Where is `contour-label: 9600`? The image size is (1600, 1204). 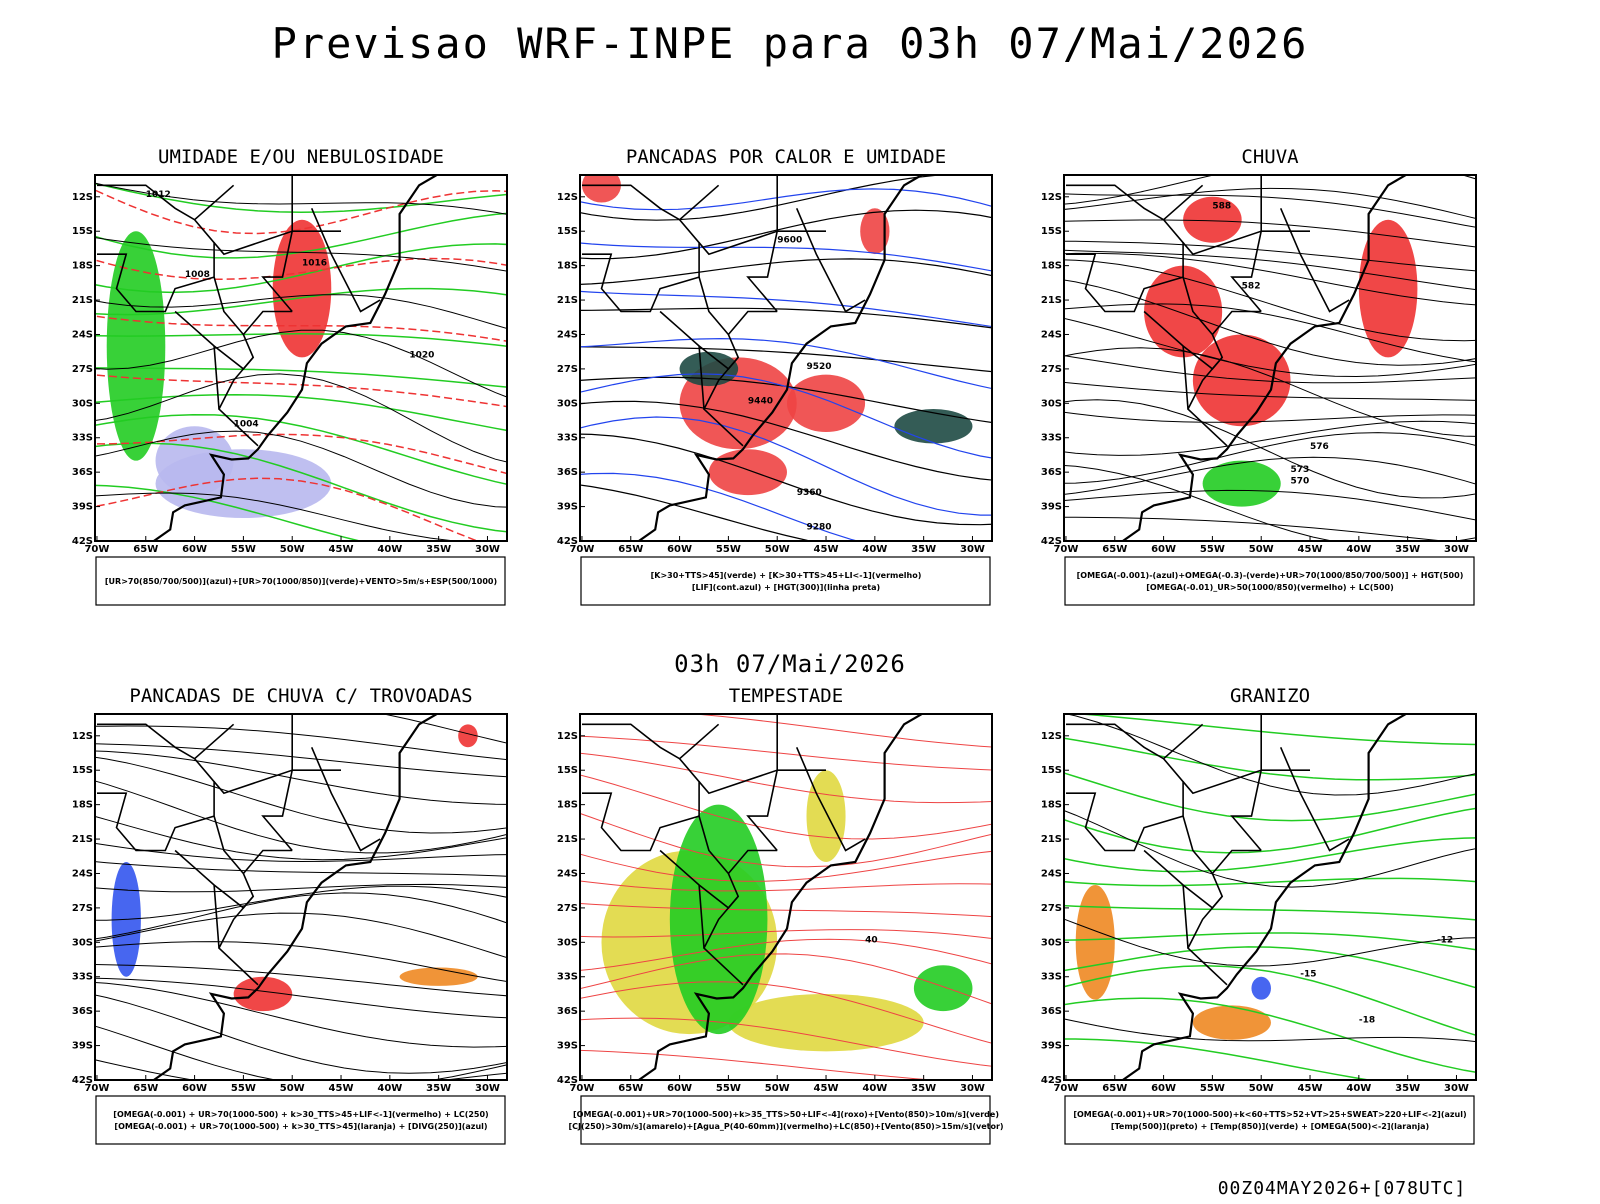 contour-label: 9600 is located at coordinates (789, 241).